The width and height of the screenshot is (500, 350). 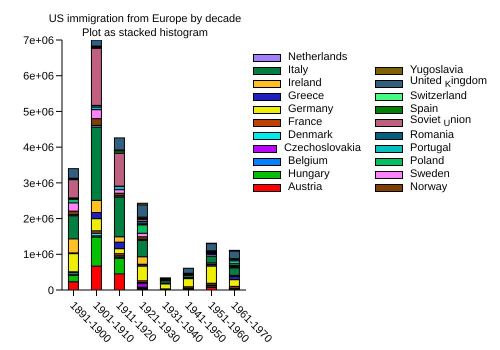 I want to click on legend-label: Spain, so click(x=424, y=109).